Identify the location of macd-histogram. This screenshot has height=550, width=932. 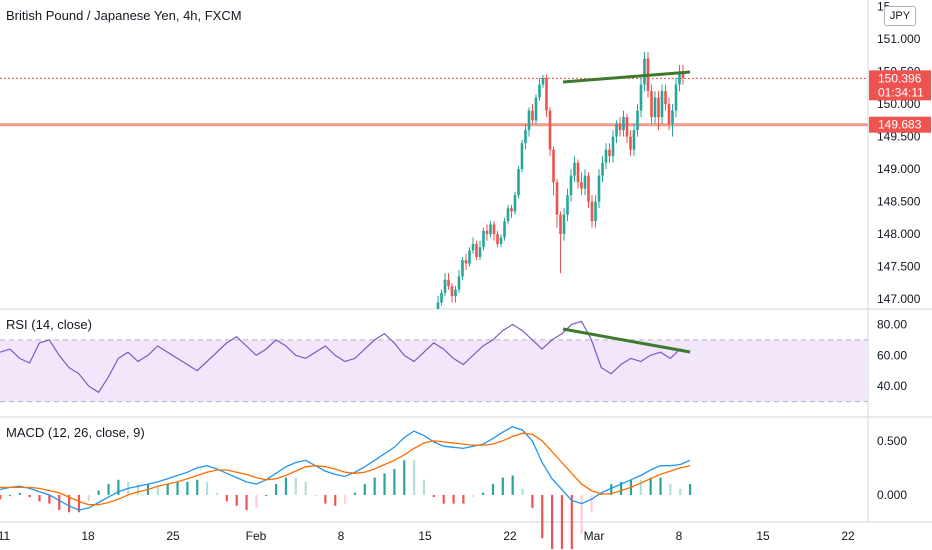
(346, 505).